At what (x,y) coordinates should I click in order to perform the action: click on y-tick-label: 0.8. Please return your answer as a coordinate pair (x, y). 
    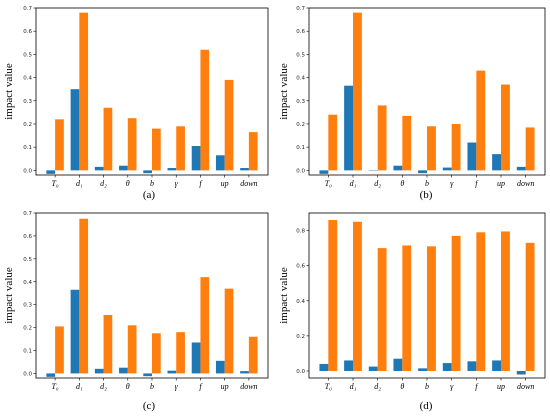
    Looking at the image, I should click on (300, 232).